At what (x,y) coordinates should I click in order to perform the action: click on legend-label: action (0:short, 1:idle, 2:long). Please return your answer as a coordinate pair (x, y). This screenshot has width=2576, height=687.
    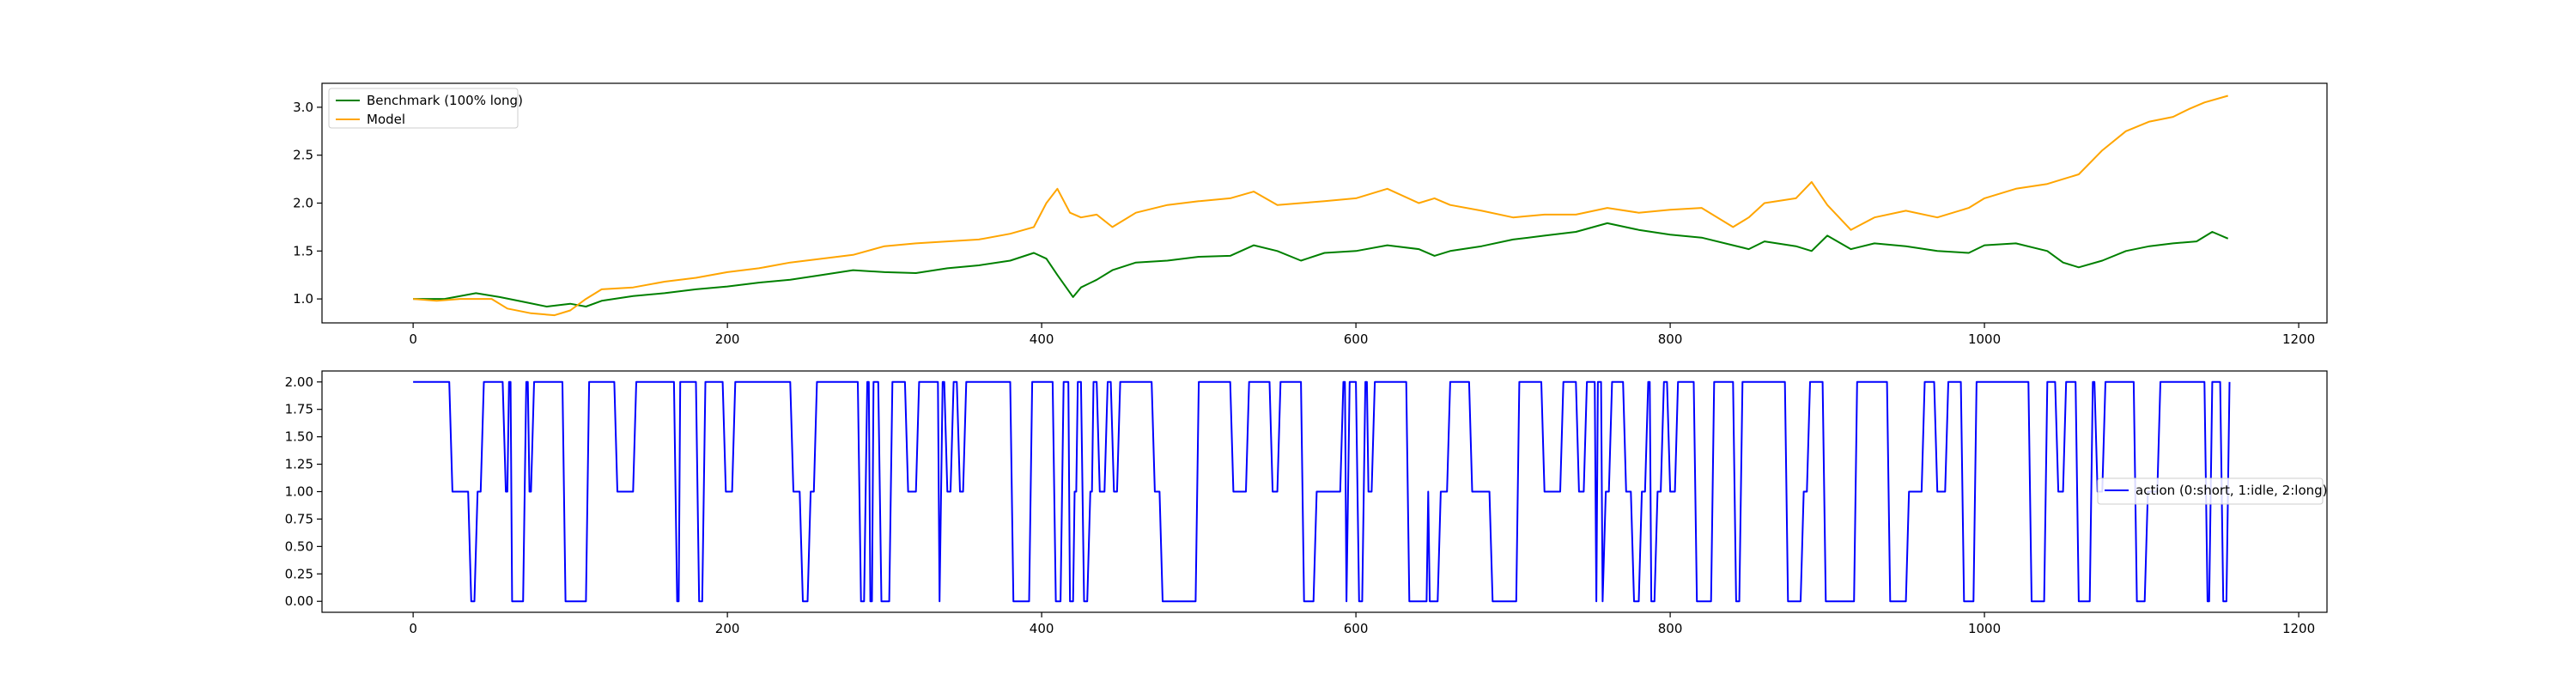
    Looking at the image, I should click on (2232, 490).